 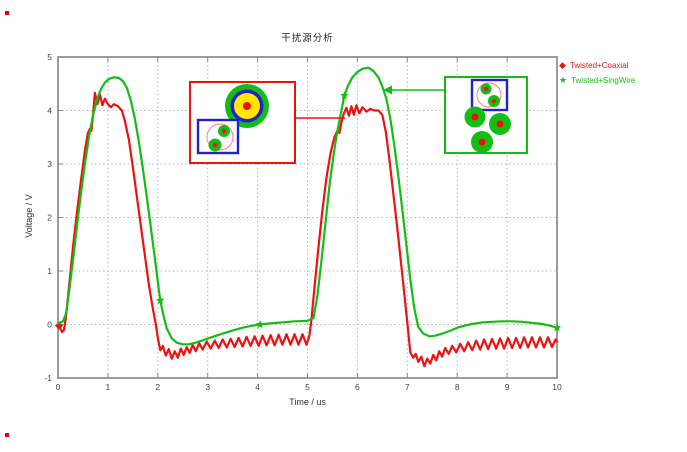 What do you see at coordinates (603, 80) in the screenshot?
I see `legend-label: Twisted+SingWire` at bounding box center [603, 80].